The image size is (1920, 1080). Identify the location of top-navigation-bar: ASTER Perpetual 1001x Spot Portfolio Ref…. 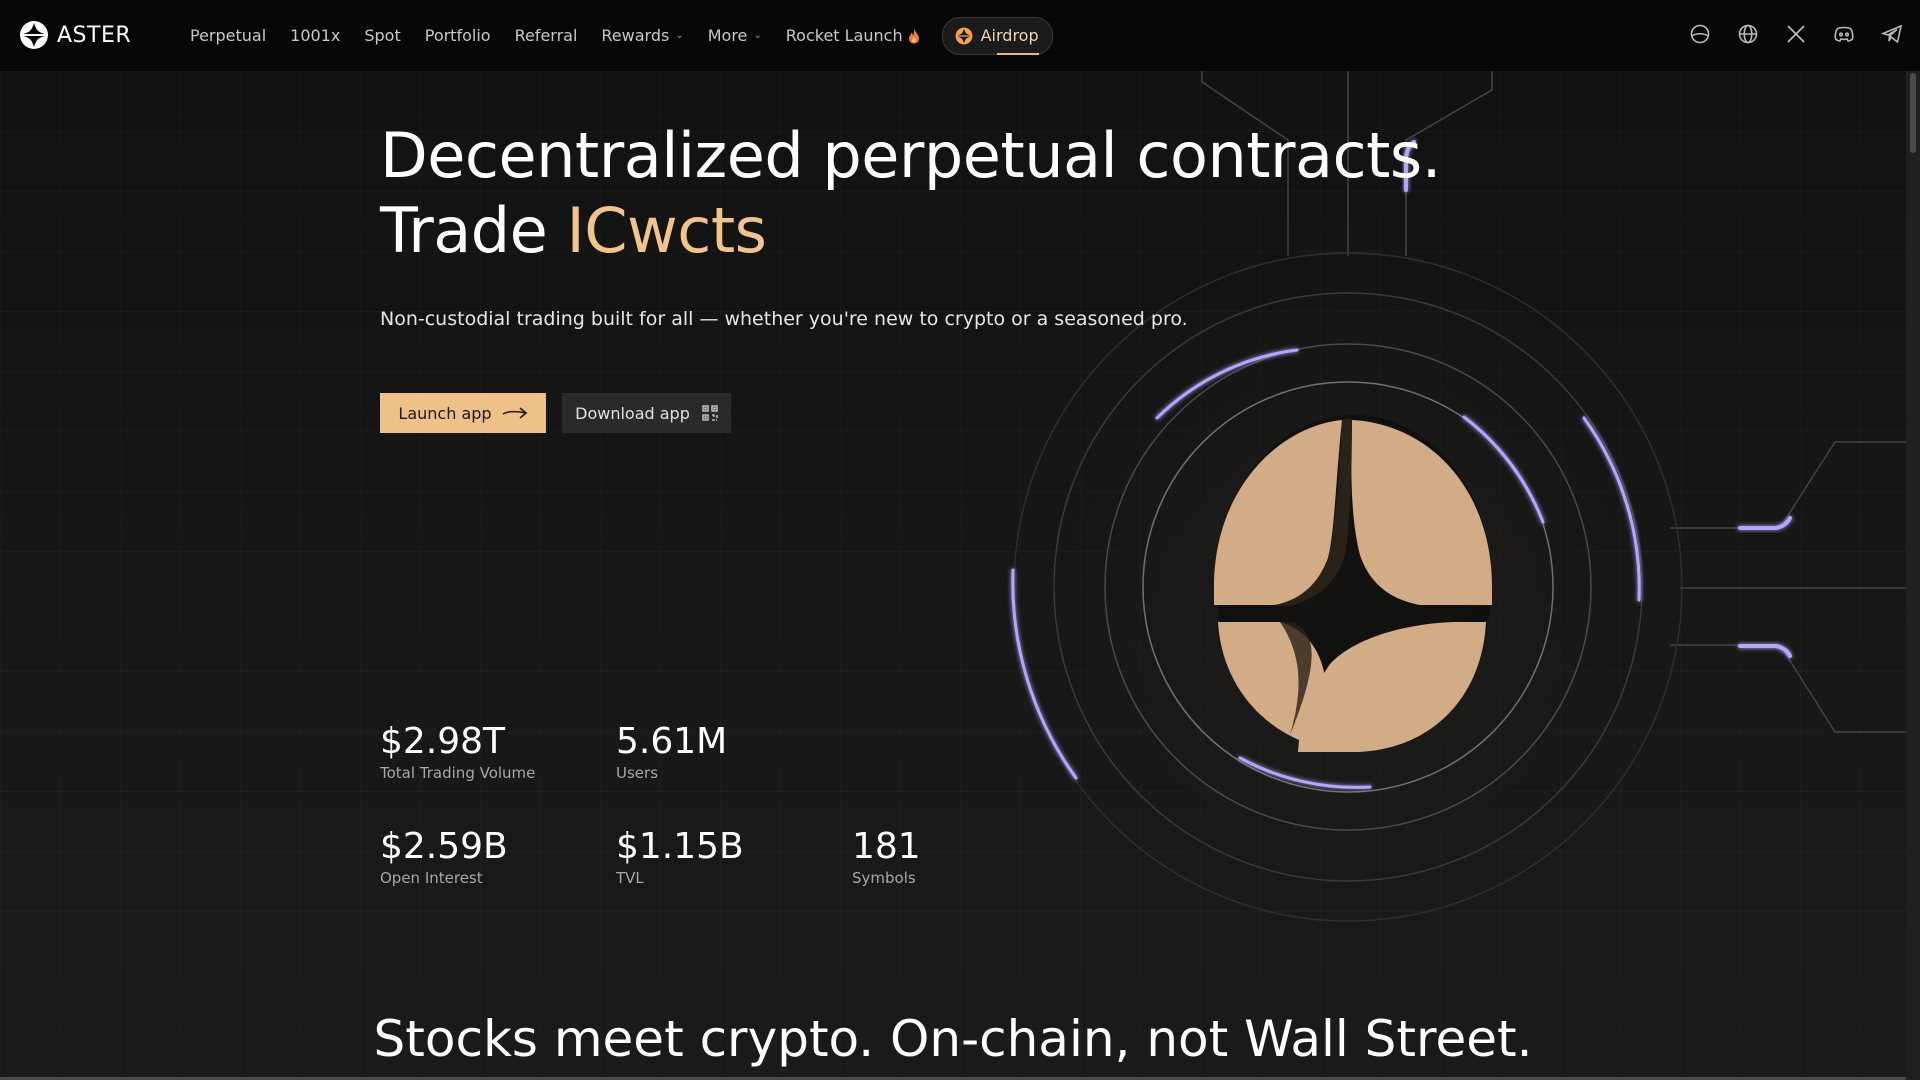
(960, 35).